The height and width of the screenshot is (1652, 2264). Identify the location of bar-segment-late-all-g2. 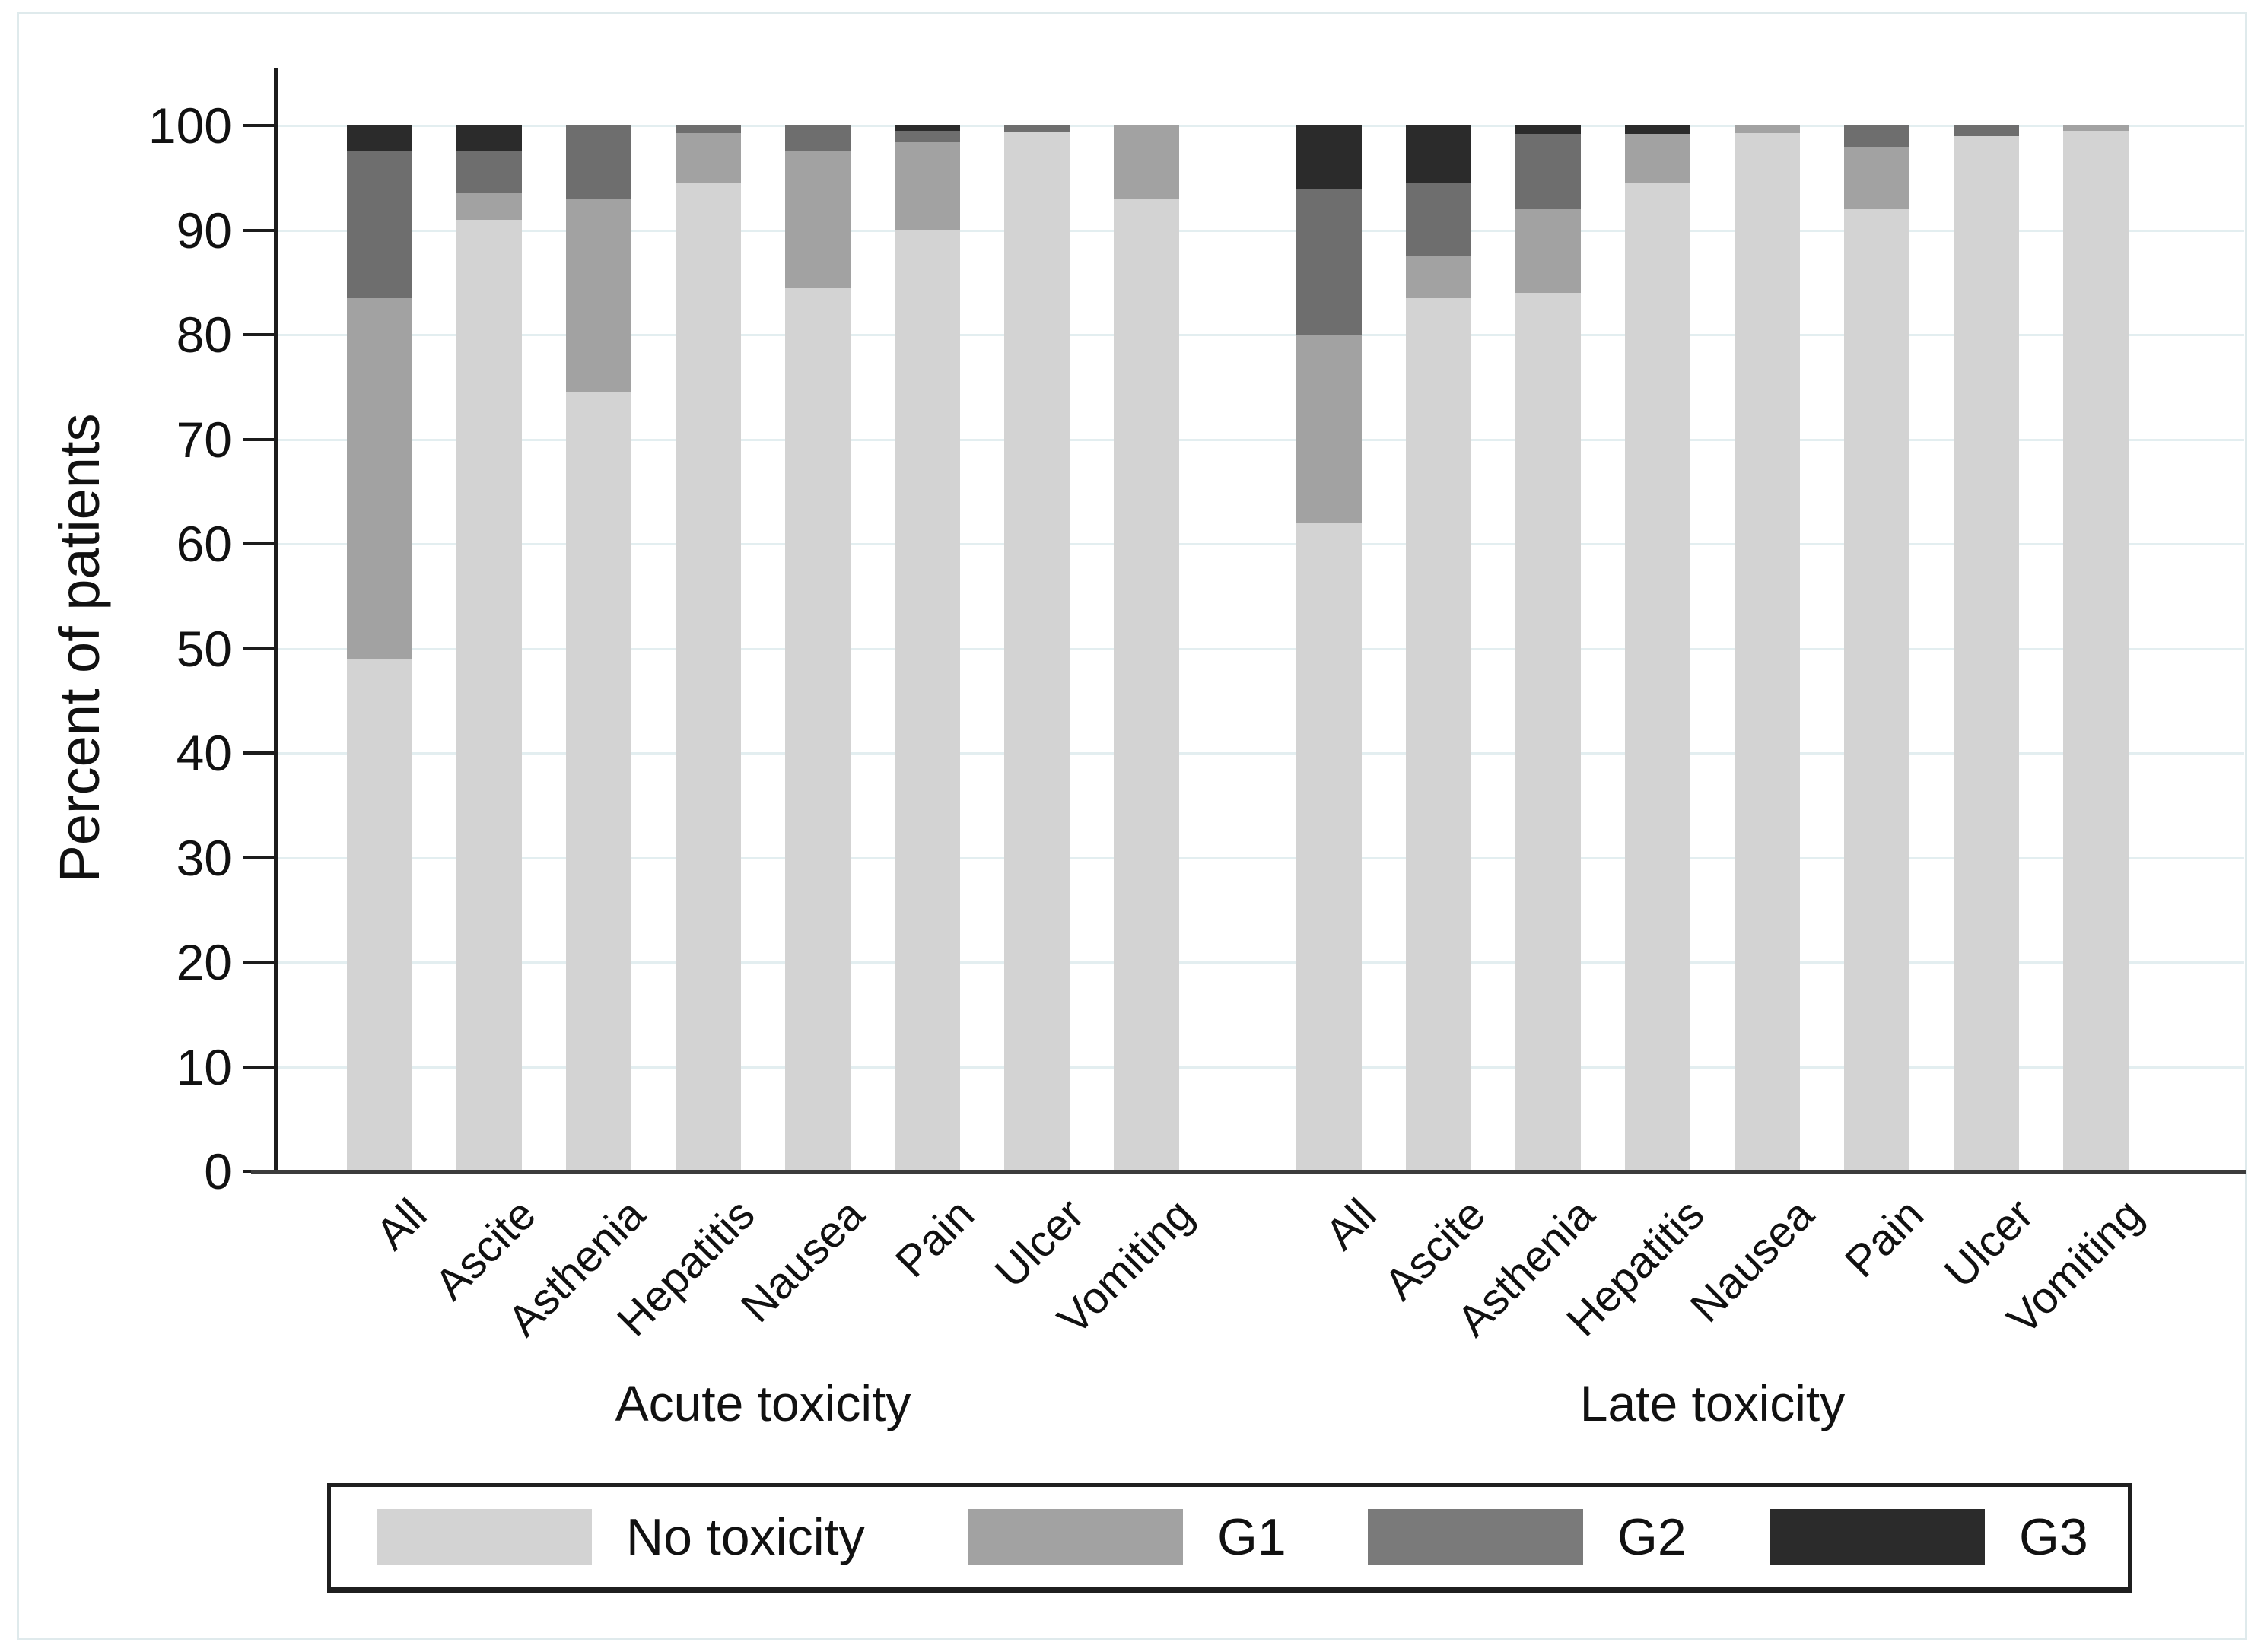
(1329, 261).